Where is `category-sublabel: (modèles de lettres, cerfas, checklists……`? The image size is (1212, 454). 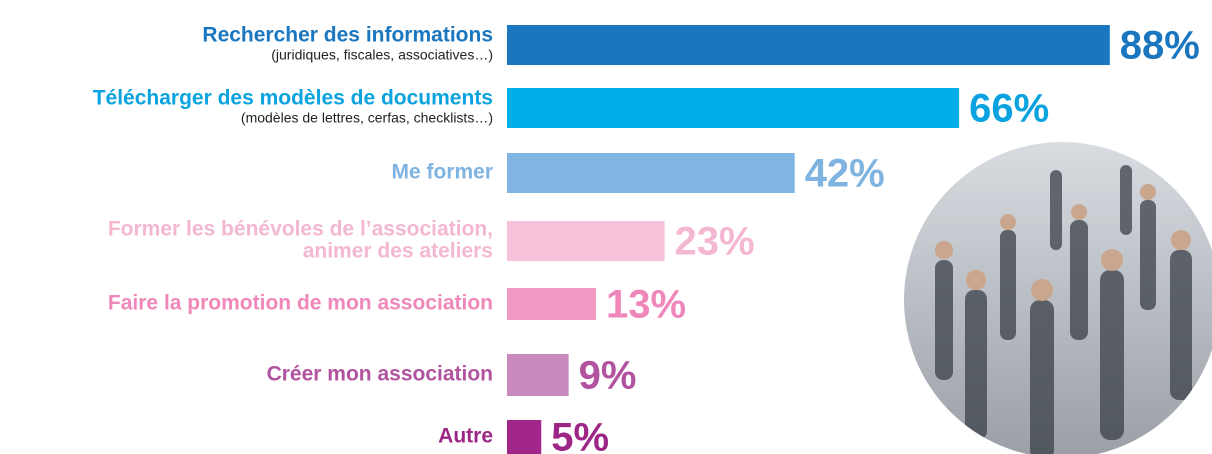 category-sublabel: (modèles de lettres, cerfas, checklists…… is located at coordinates (367, 118).